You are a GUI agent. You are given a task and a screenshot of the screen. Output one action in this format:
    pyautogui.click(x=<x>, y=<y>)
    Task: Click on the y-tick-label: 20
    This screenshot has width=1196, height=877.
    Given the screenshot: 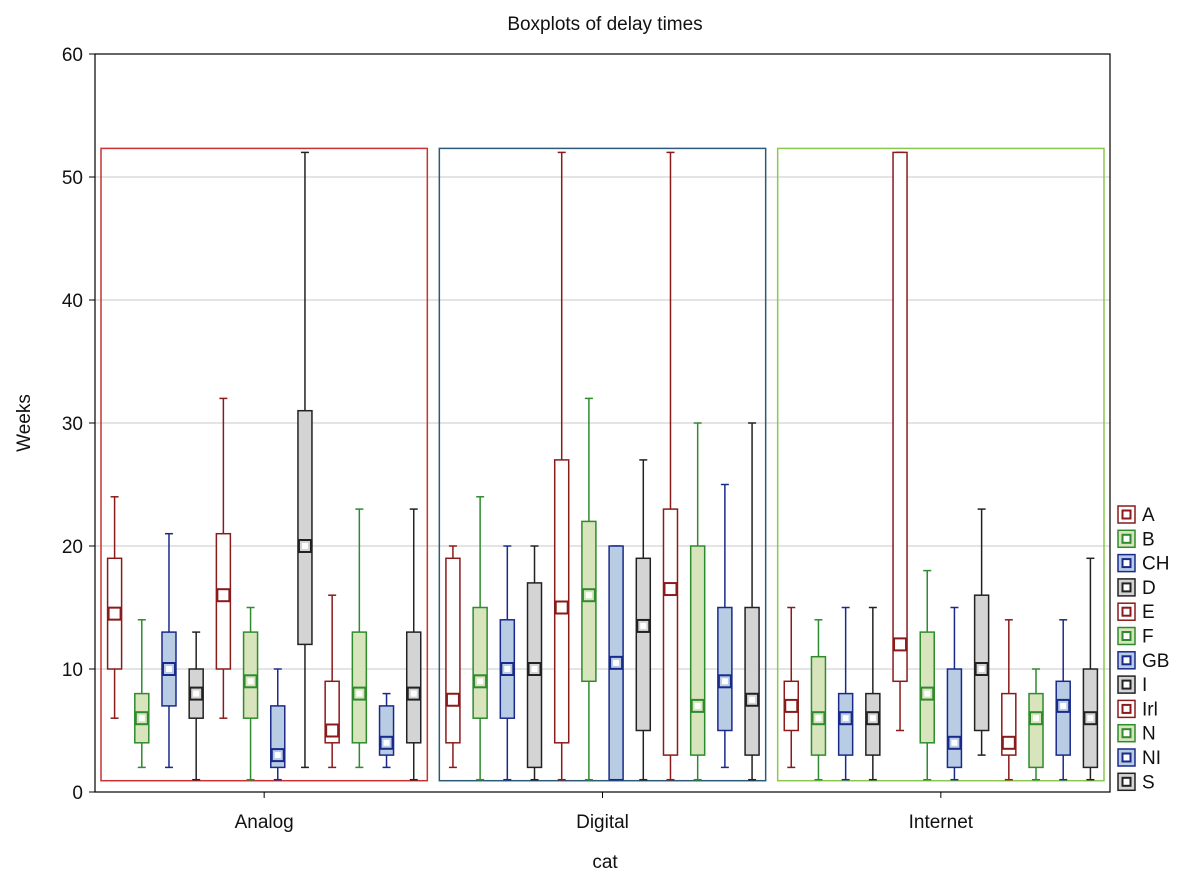 What is the action you would take?
    pyautogui.click(x=72, y=547)
    